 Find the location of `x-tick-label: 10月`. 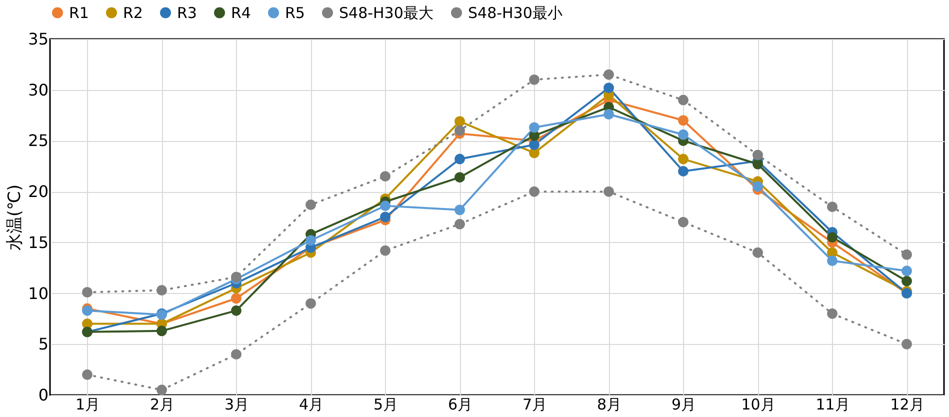

x-tick-label: 10月 is located at coordinates (758, 405).